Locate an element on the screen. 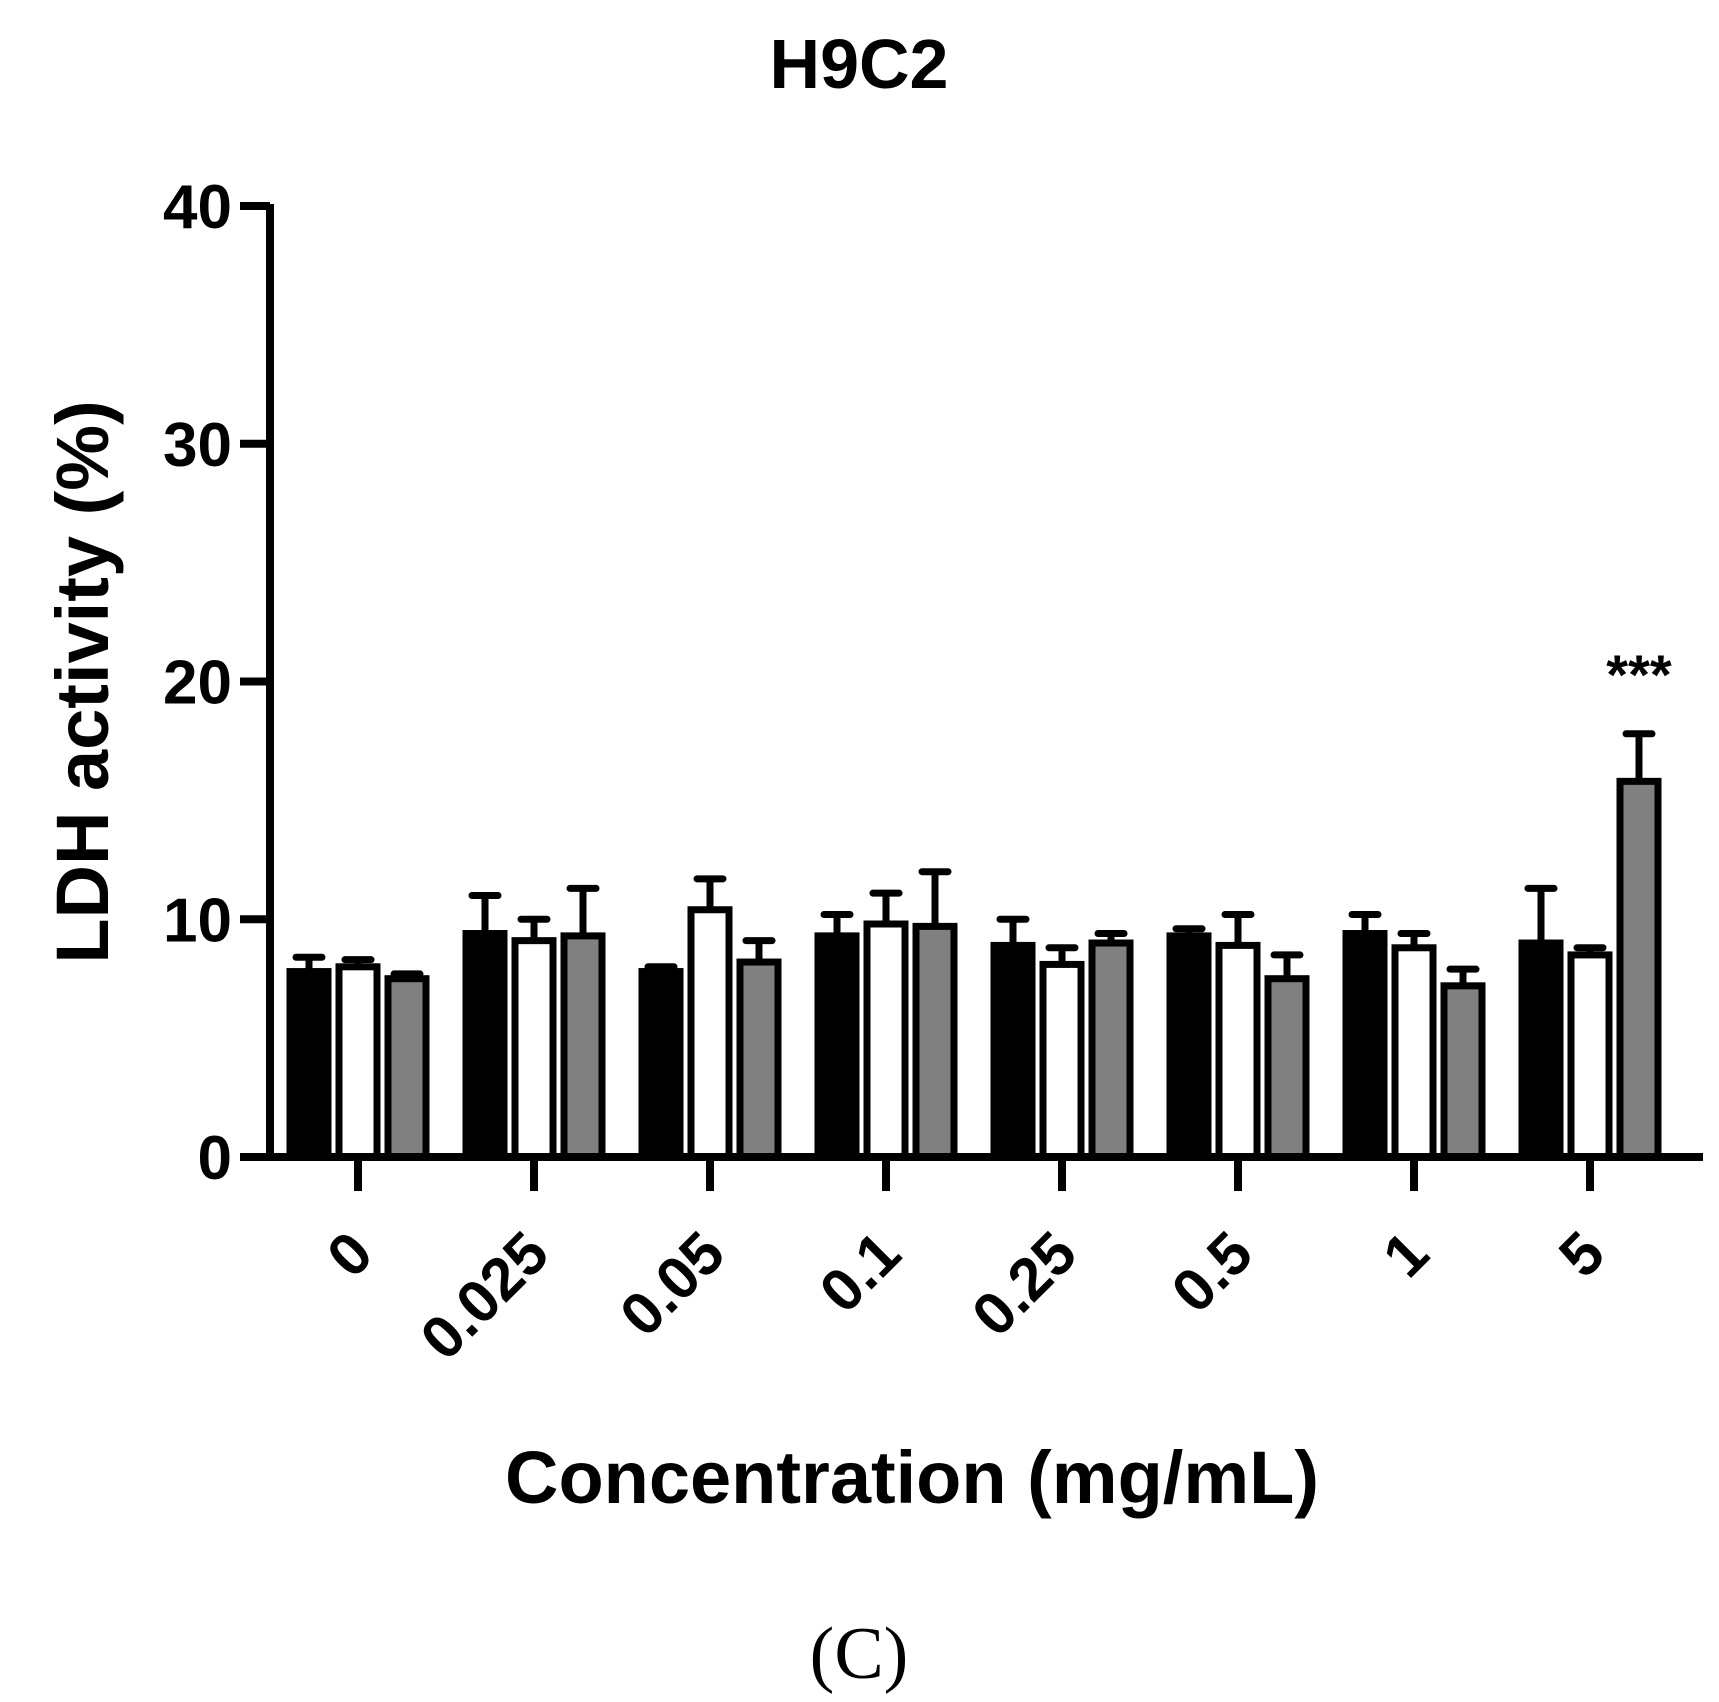 The width and height of the screenshot is (1719, 1702). significance-label: *** is located at coordinates (1639, 674).